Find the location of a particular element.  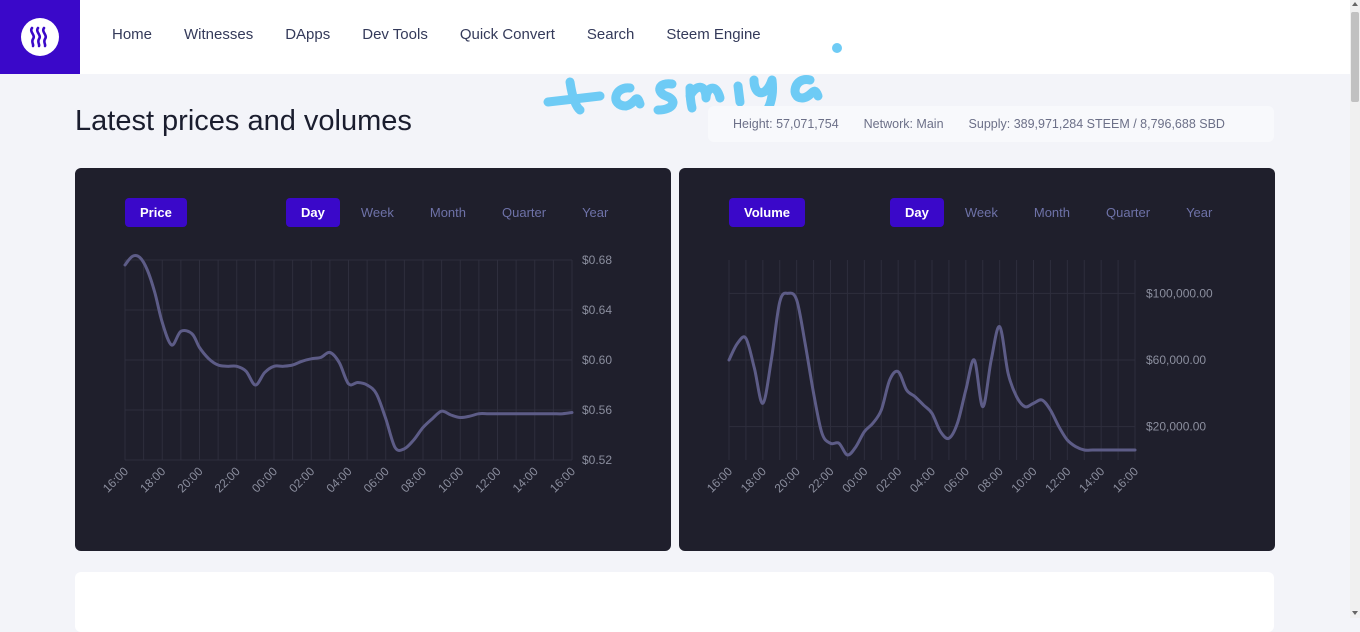

price-range-day: Day is located at coordinates (313, 212).